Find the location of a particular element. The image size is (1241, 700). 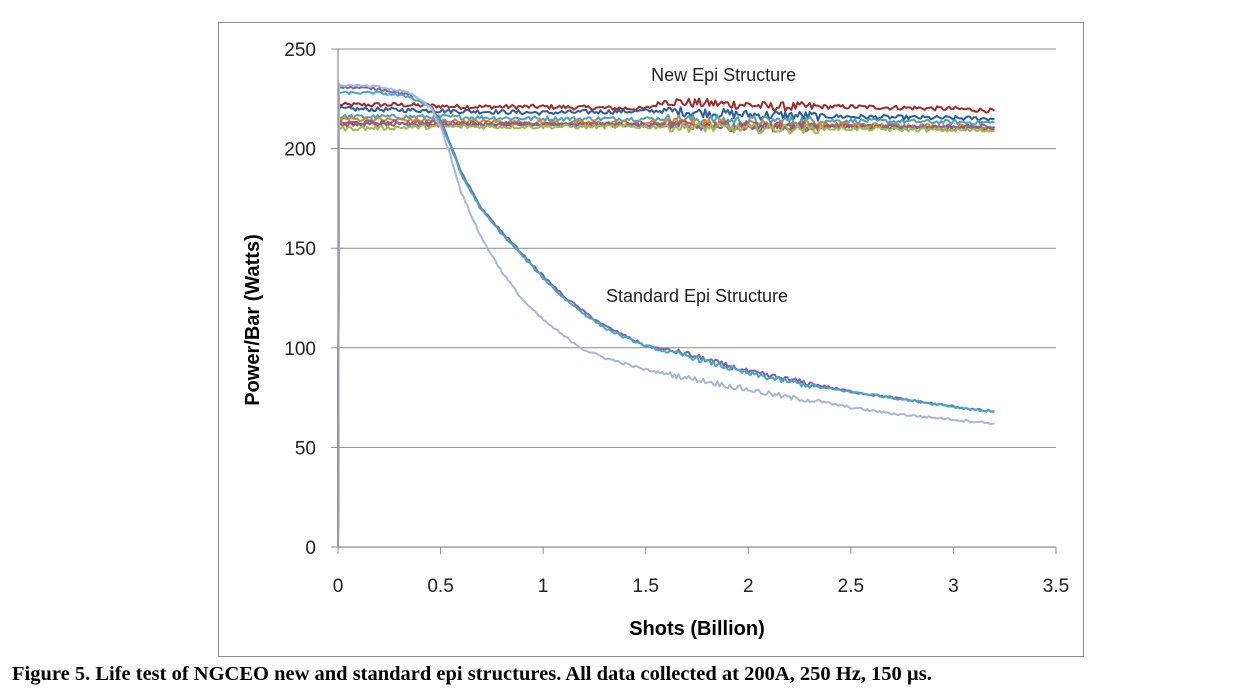

x-axis-title: Shots (Billion) is located at coordinates (697, 629).